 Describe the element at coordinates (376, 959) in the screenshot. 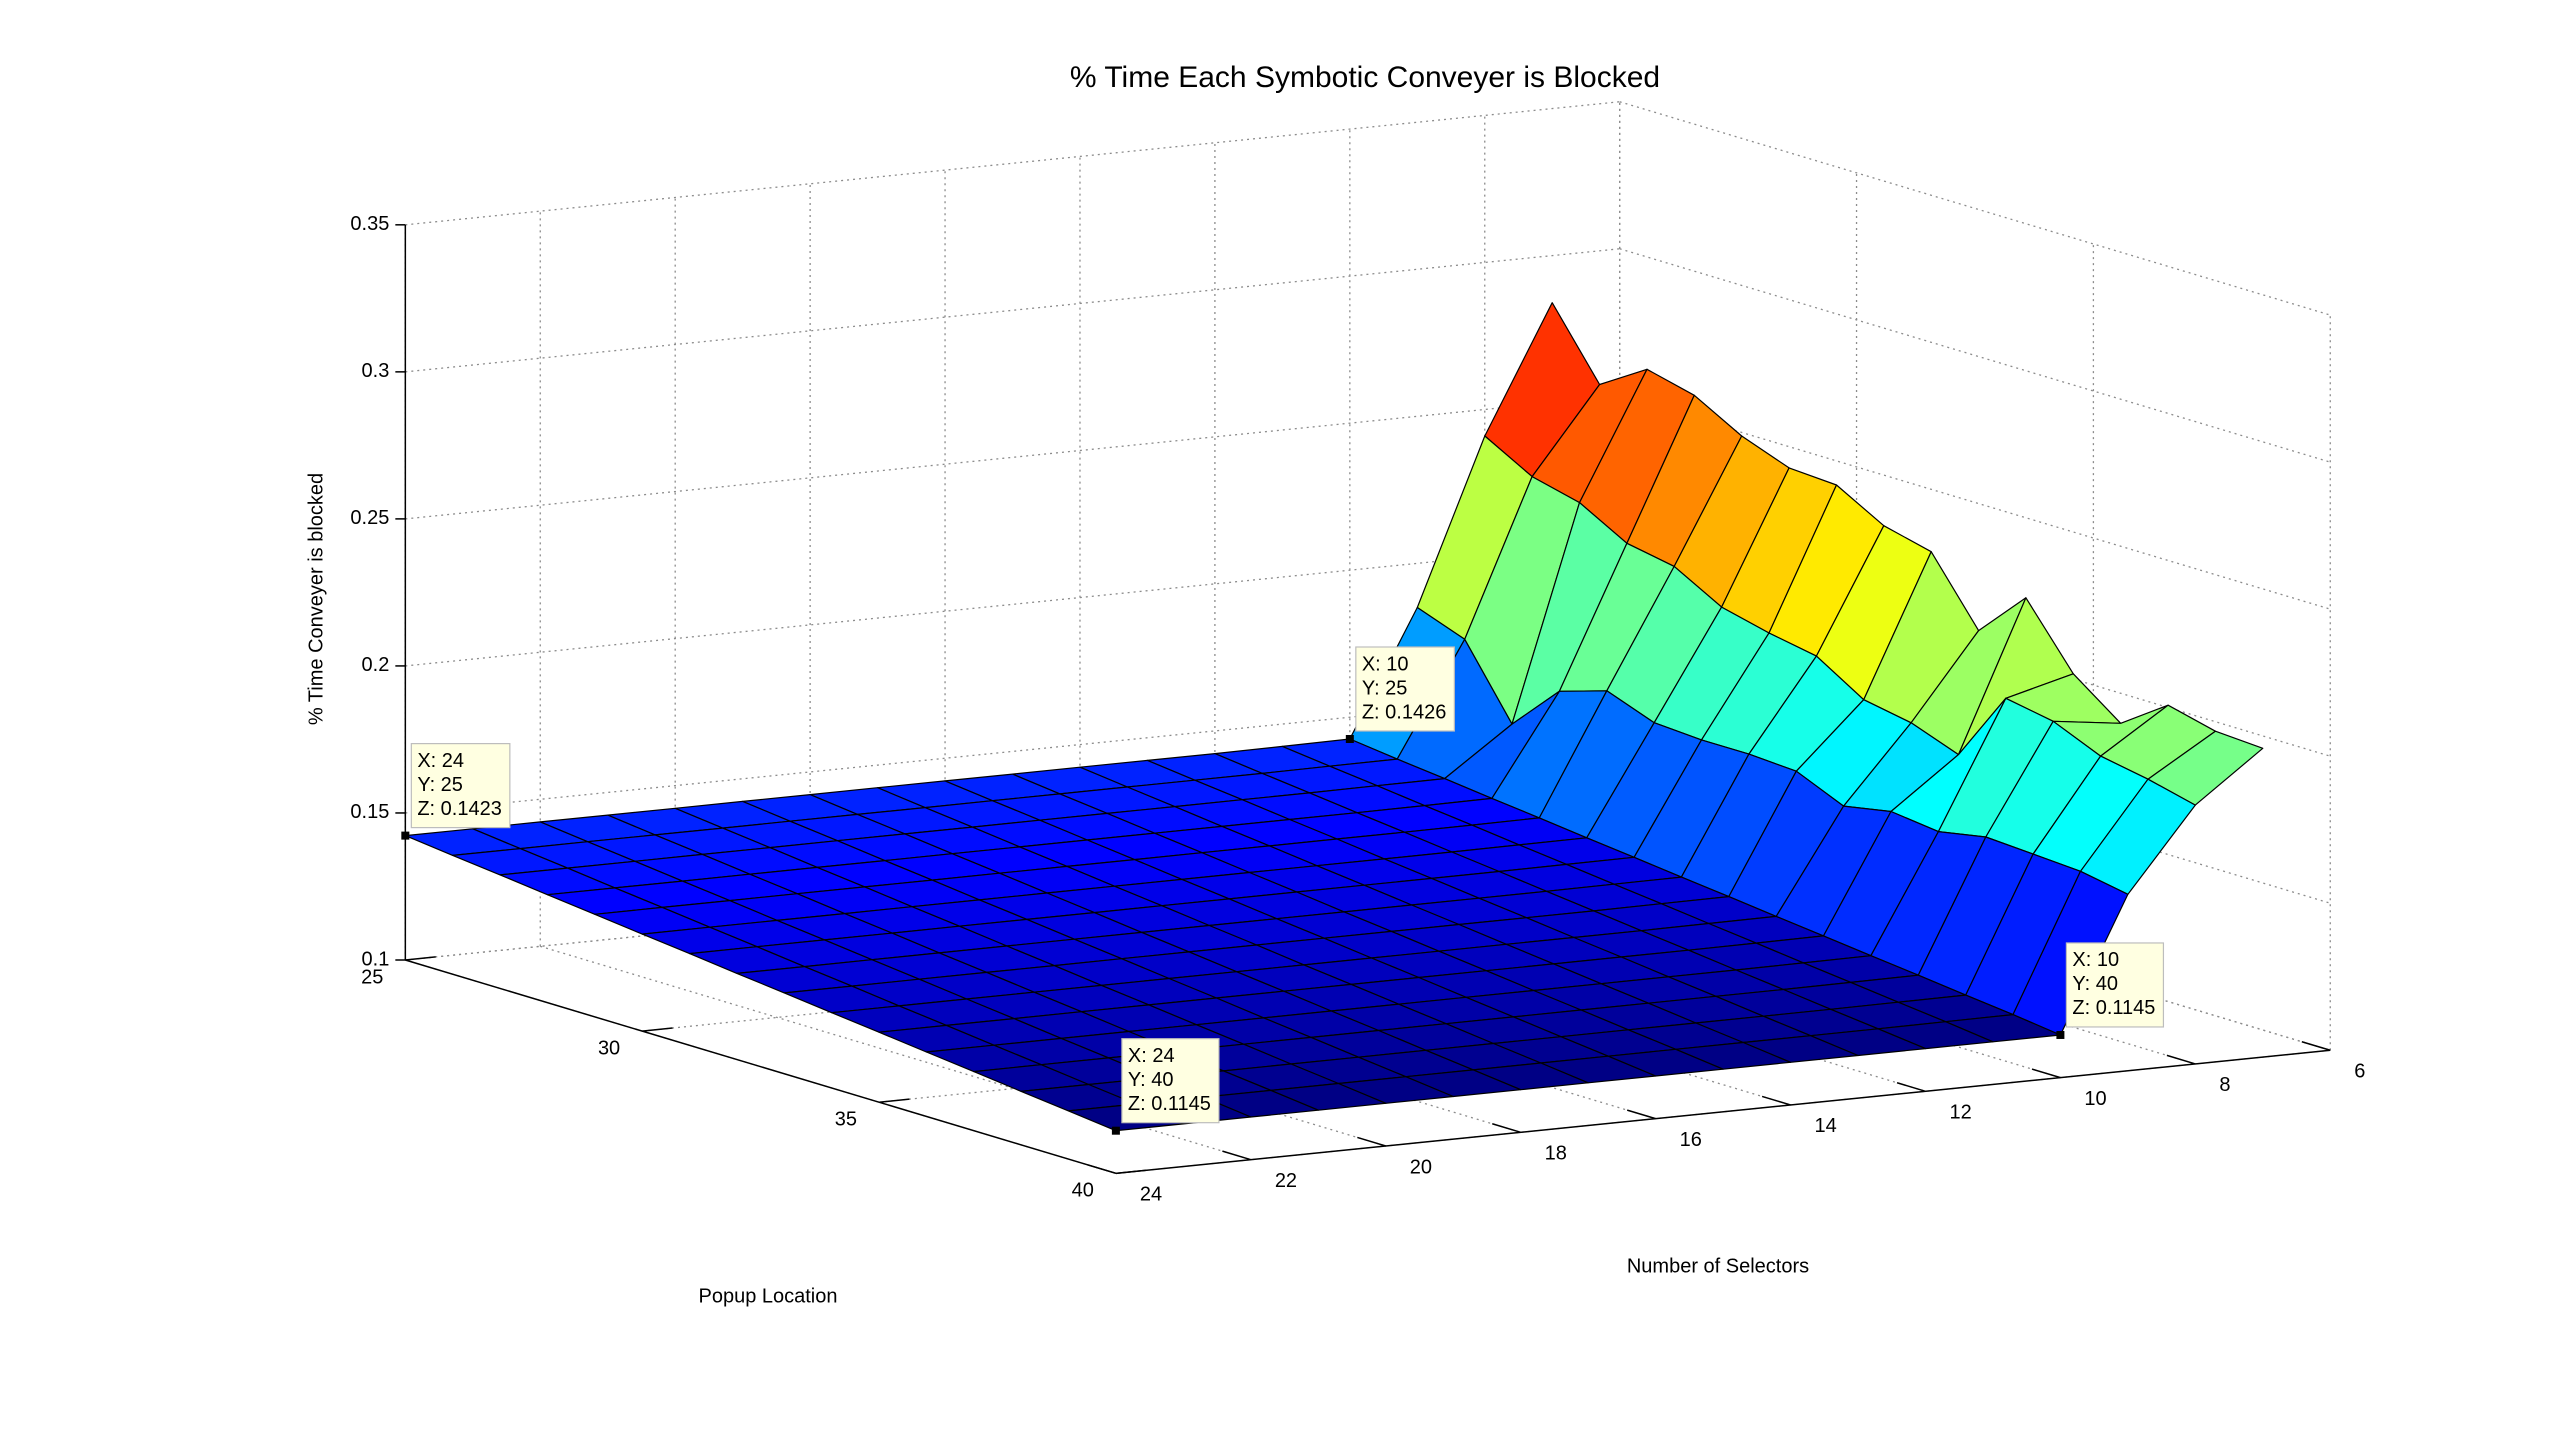

I see `z-tick-label: 0.1` at that location.